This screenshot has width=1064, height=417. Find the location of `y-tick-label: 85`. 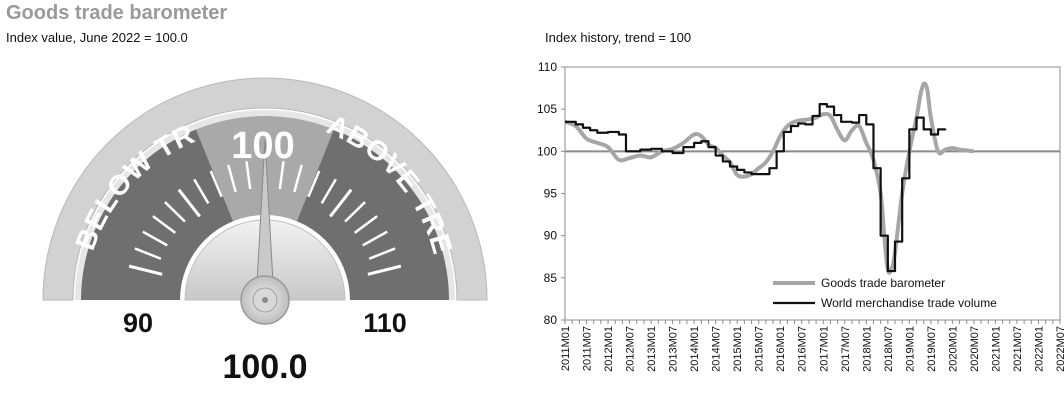

y-tick-label: 85 is located at coordinates (551, 278).